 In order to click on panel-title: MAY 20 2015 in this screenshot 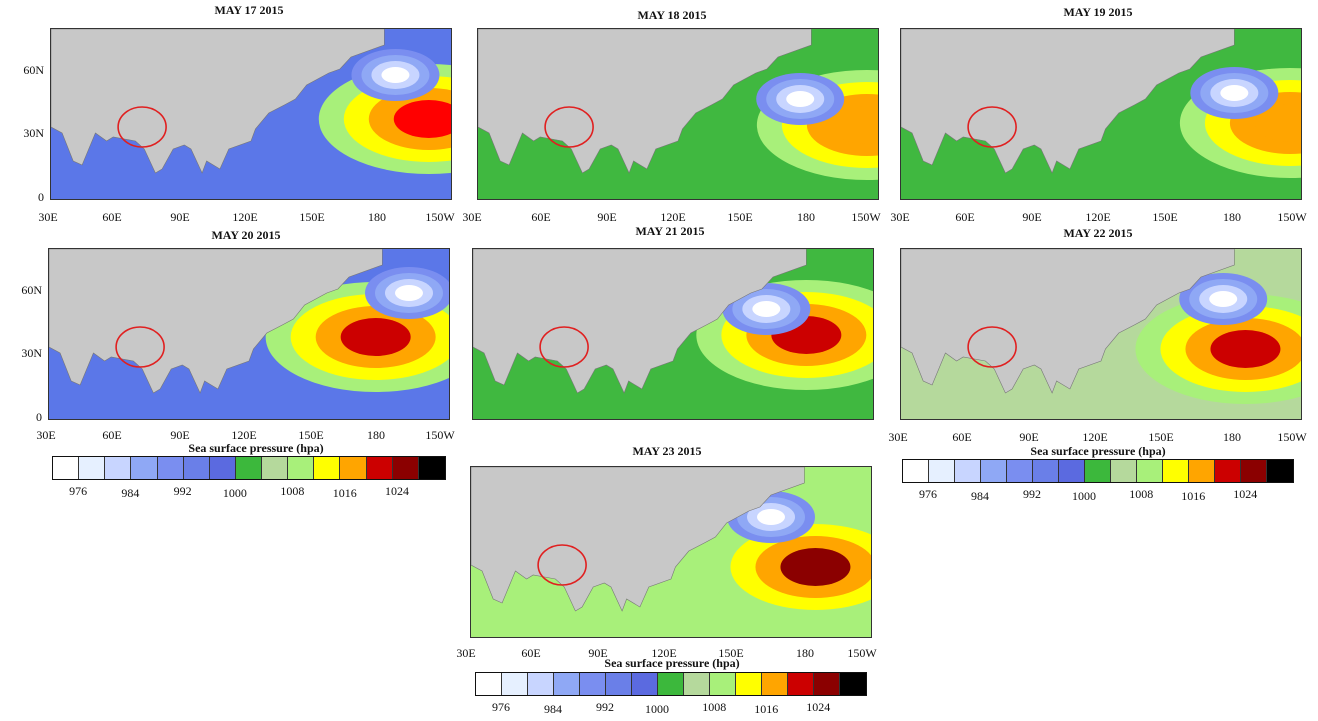, I will do `click(246, 235)`.